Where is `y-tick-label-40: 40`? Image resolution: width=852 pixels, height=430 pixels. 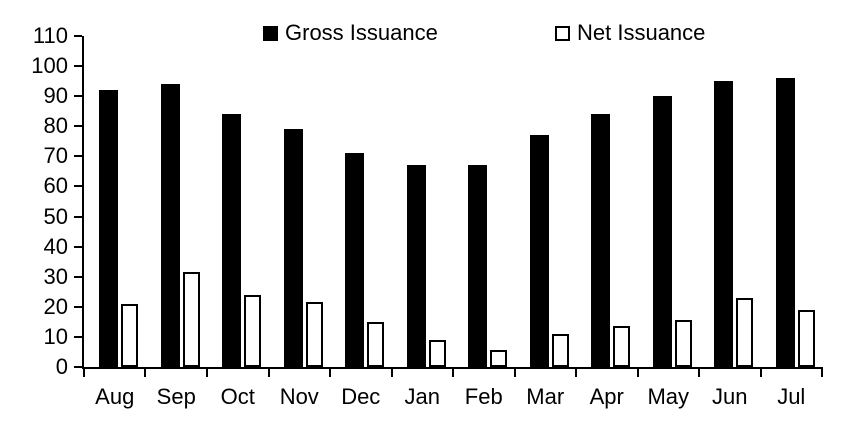
y-tick-label-40: 40 is located at coordinates (55, 246).